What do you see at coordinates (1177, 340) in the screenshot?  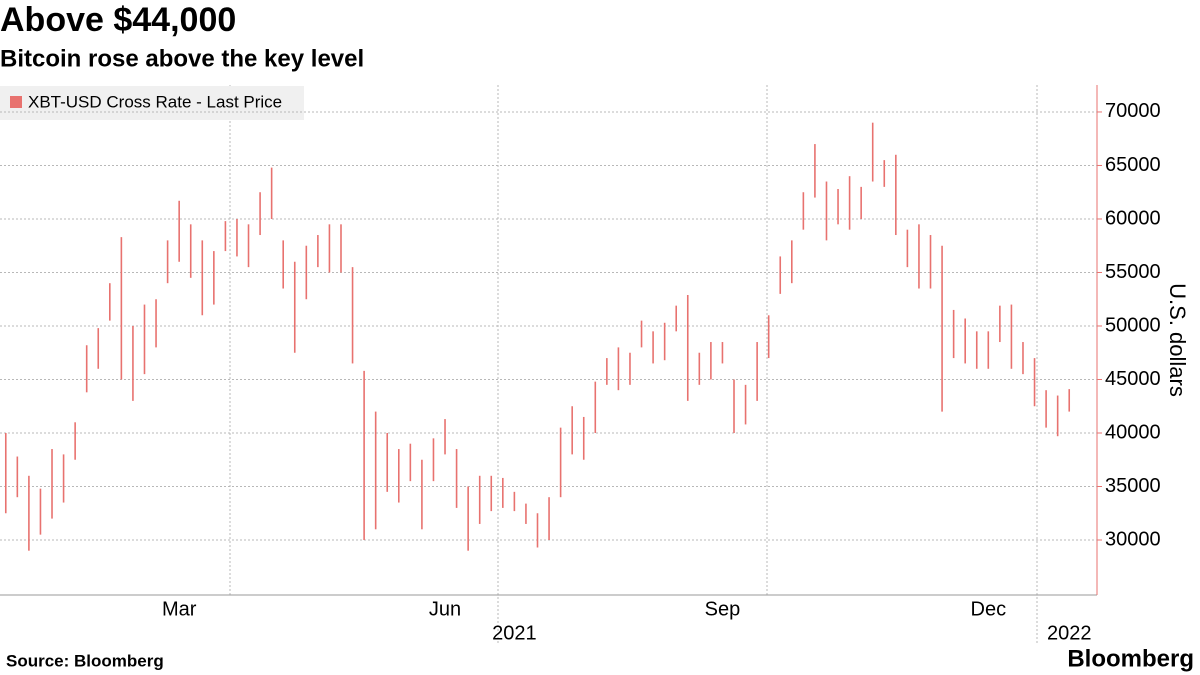 I see `y-axis-label: U.S. dollars` at bounding box center [1177, 340].